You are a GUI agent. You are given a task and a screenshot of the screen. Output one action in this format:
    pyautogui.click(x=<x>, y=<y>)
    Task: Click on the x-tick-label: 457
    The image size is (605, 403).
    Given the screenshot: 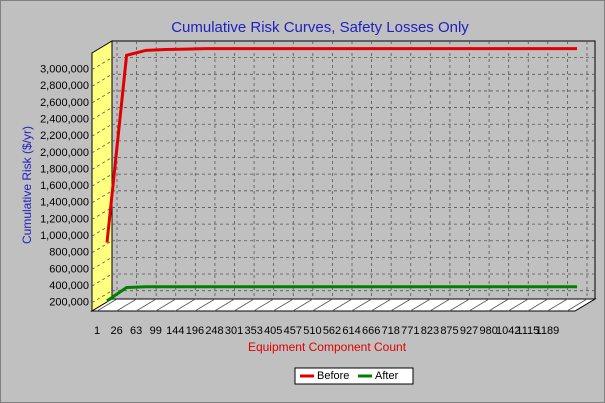 What is the action you would take?
    pyautogui.click(x=293, y=331)
    